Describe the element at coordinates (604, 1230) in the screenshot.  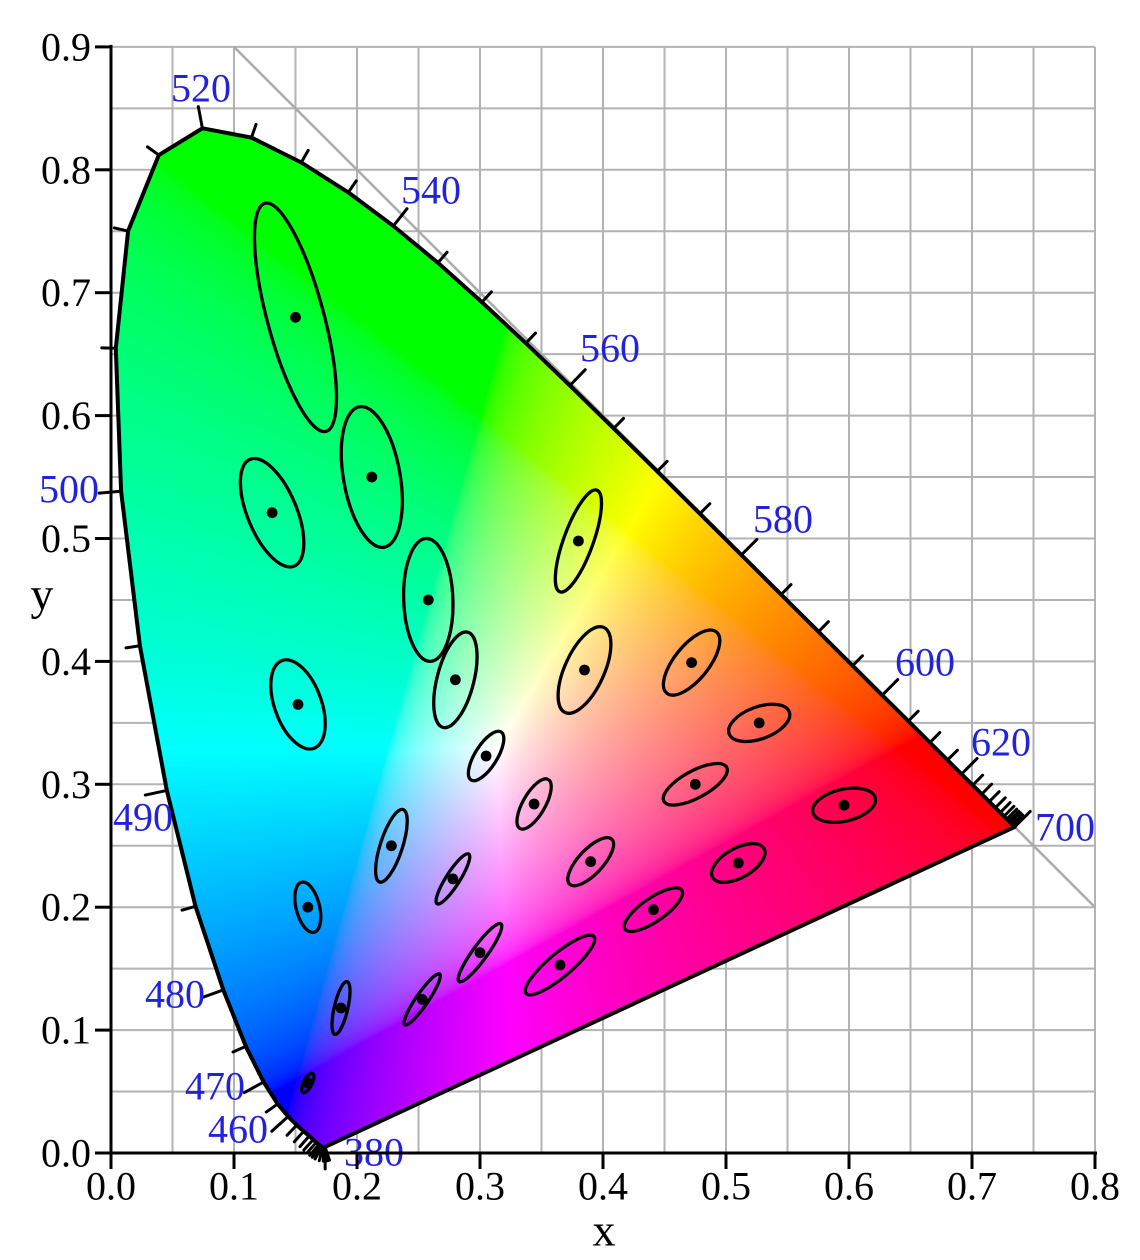
I see `x-axis-title: x` at that location.